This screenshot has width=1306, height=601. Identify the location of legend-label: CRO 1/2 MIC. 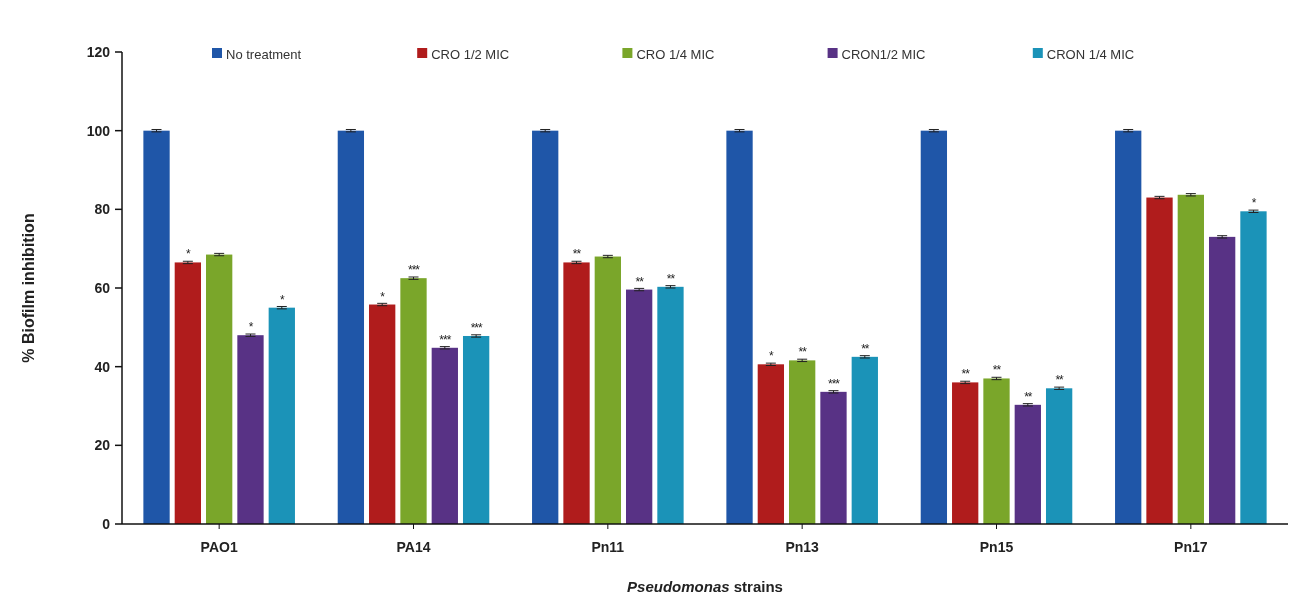
(470, 54).